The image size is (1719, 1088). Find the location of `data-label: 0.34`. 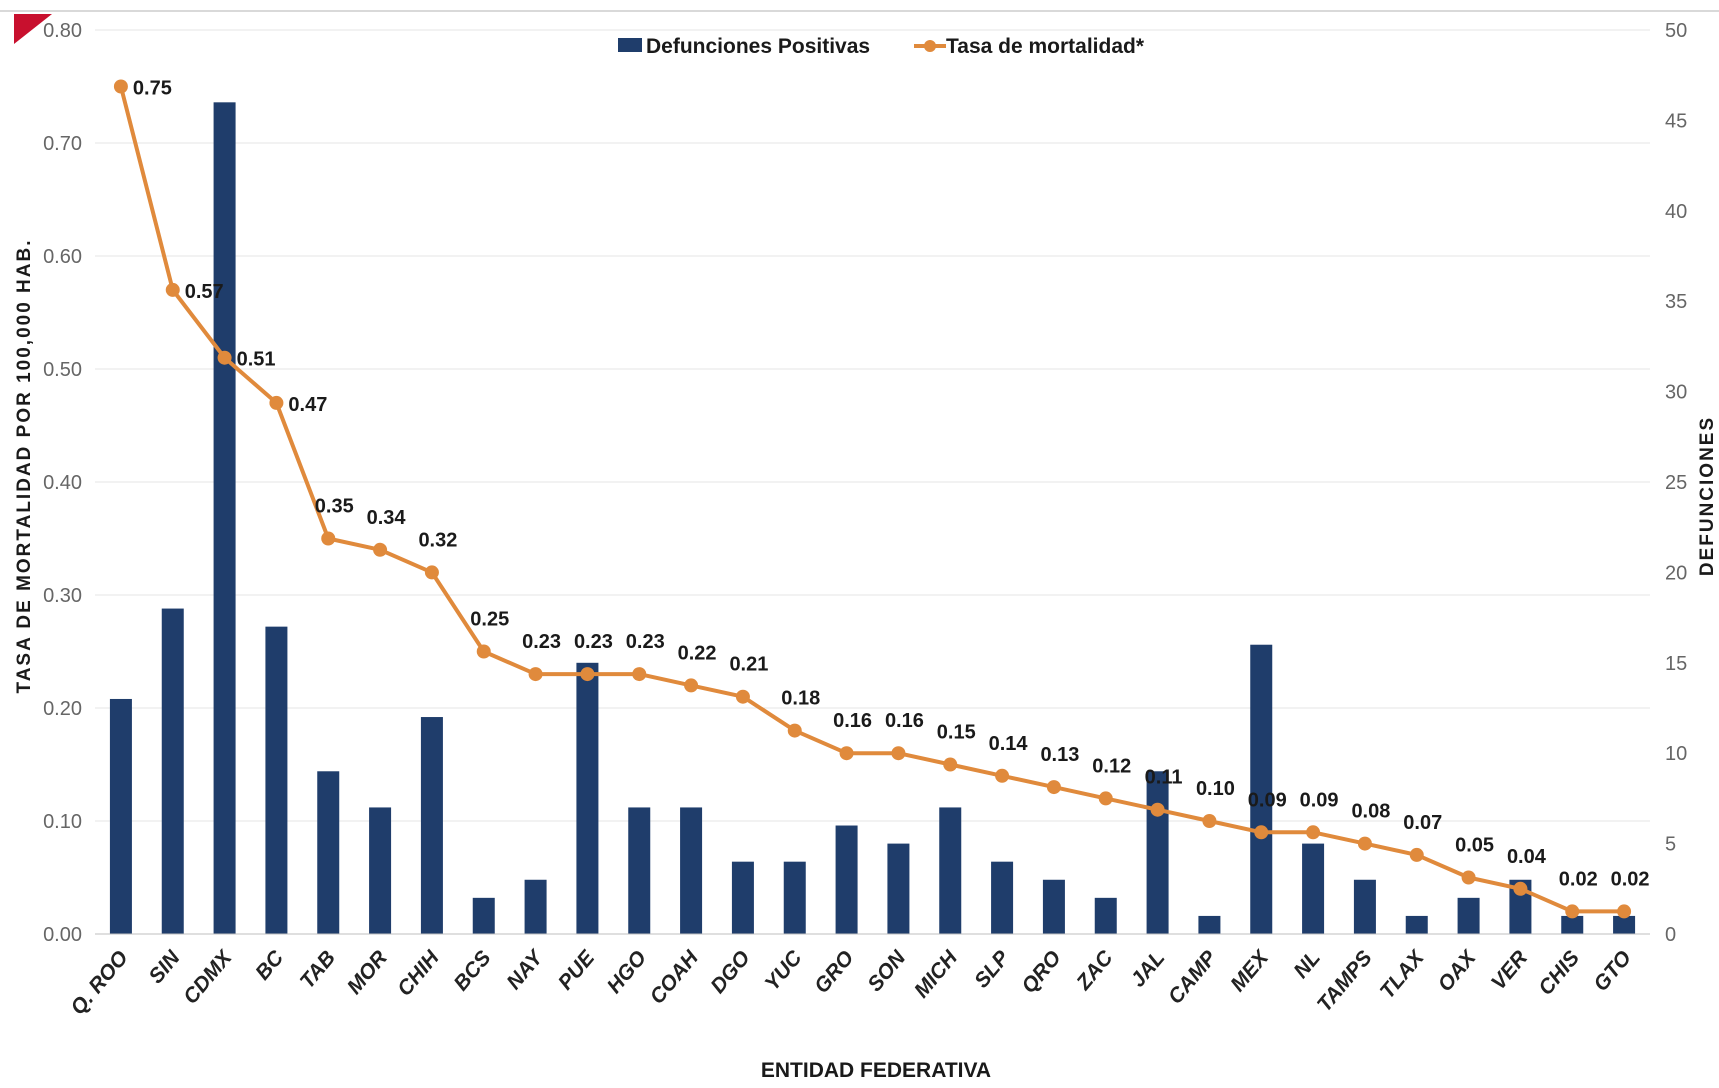

data-label: 0.34 is located at coordinates (387, 518).